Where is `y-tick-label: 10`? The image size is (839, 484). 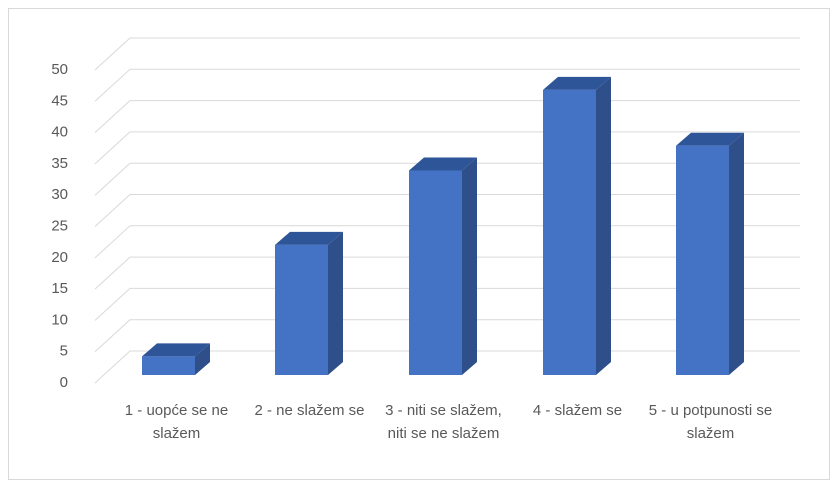
y-tick-label: 10 is located at coordinates (59, 319).